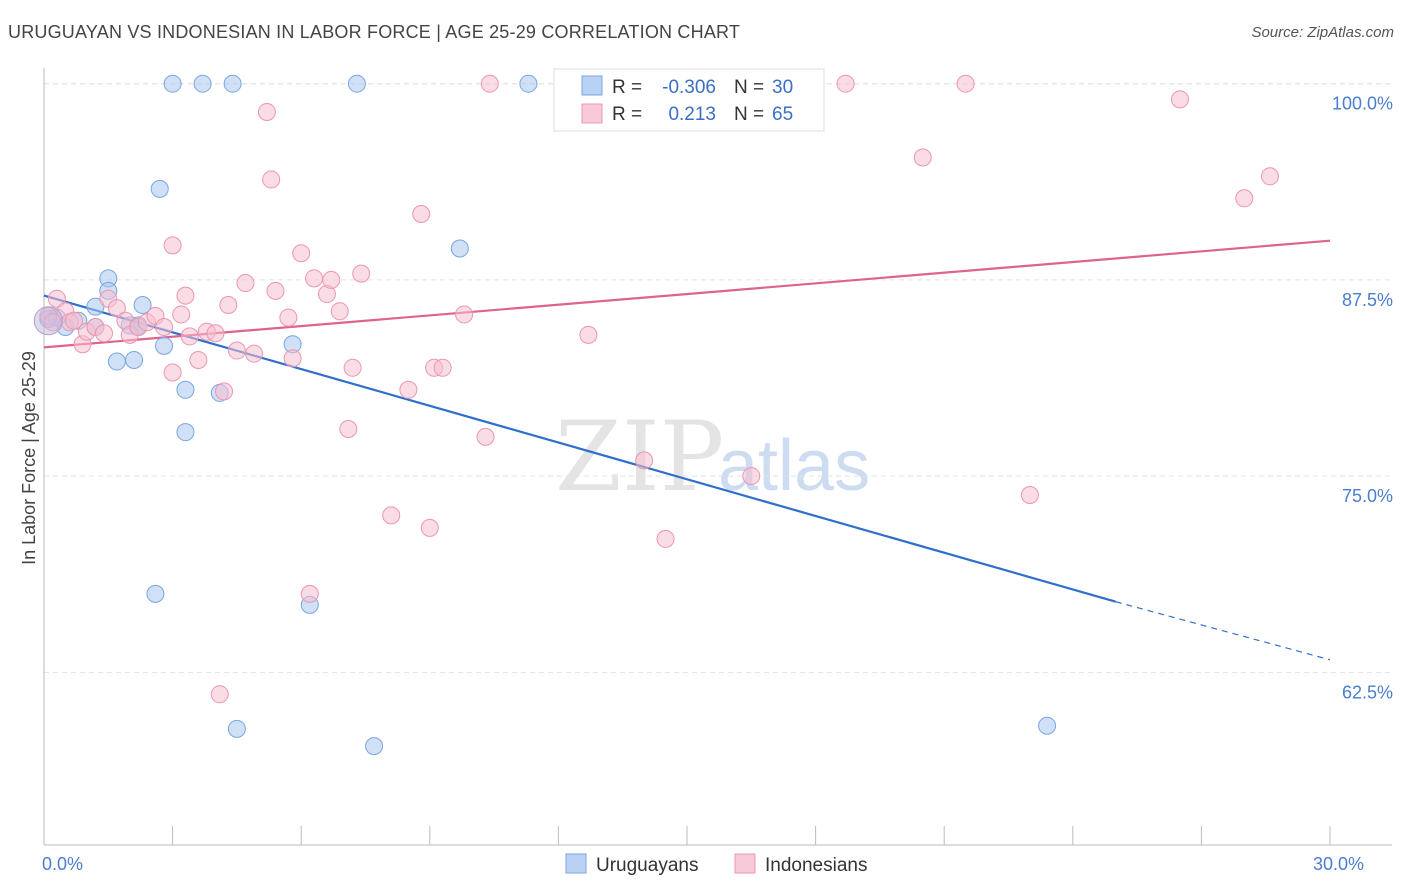  I want to click on indonesian-trend-line, so click(687, 294).